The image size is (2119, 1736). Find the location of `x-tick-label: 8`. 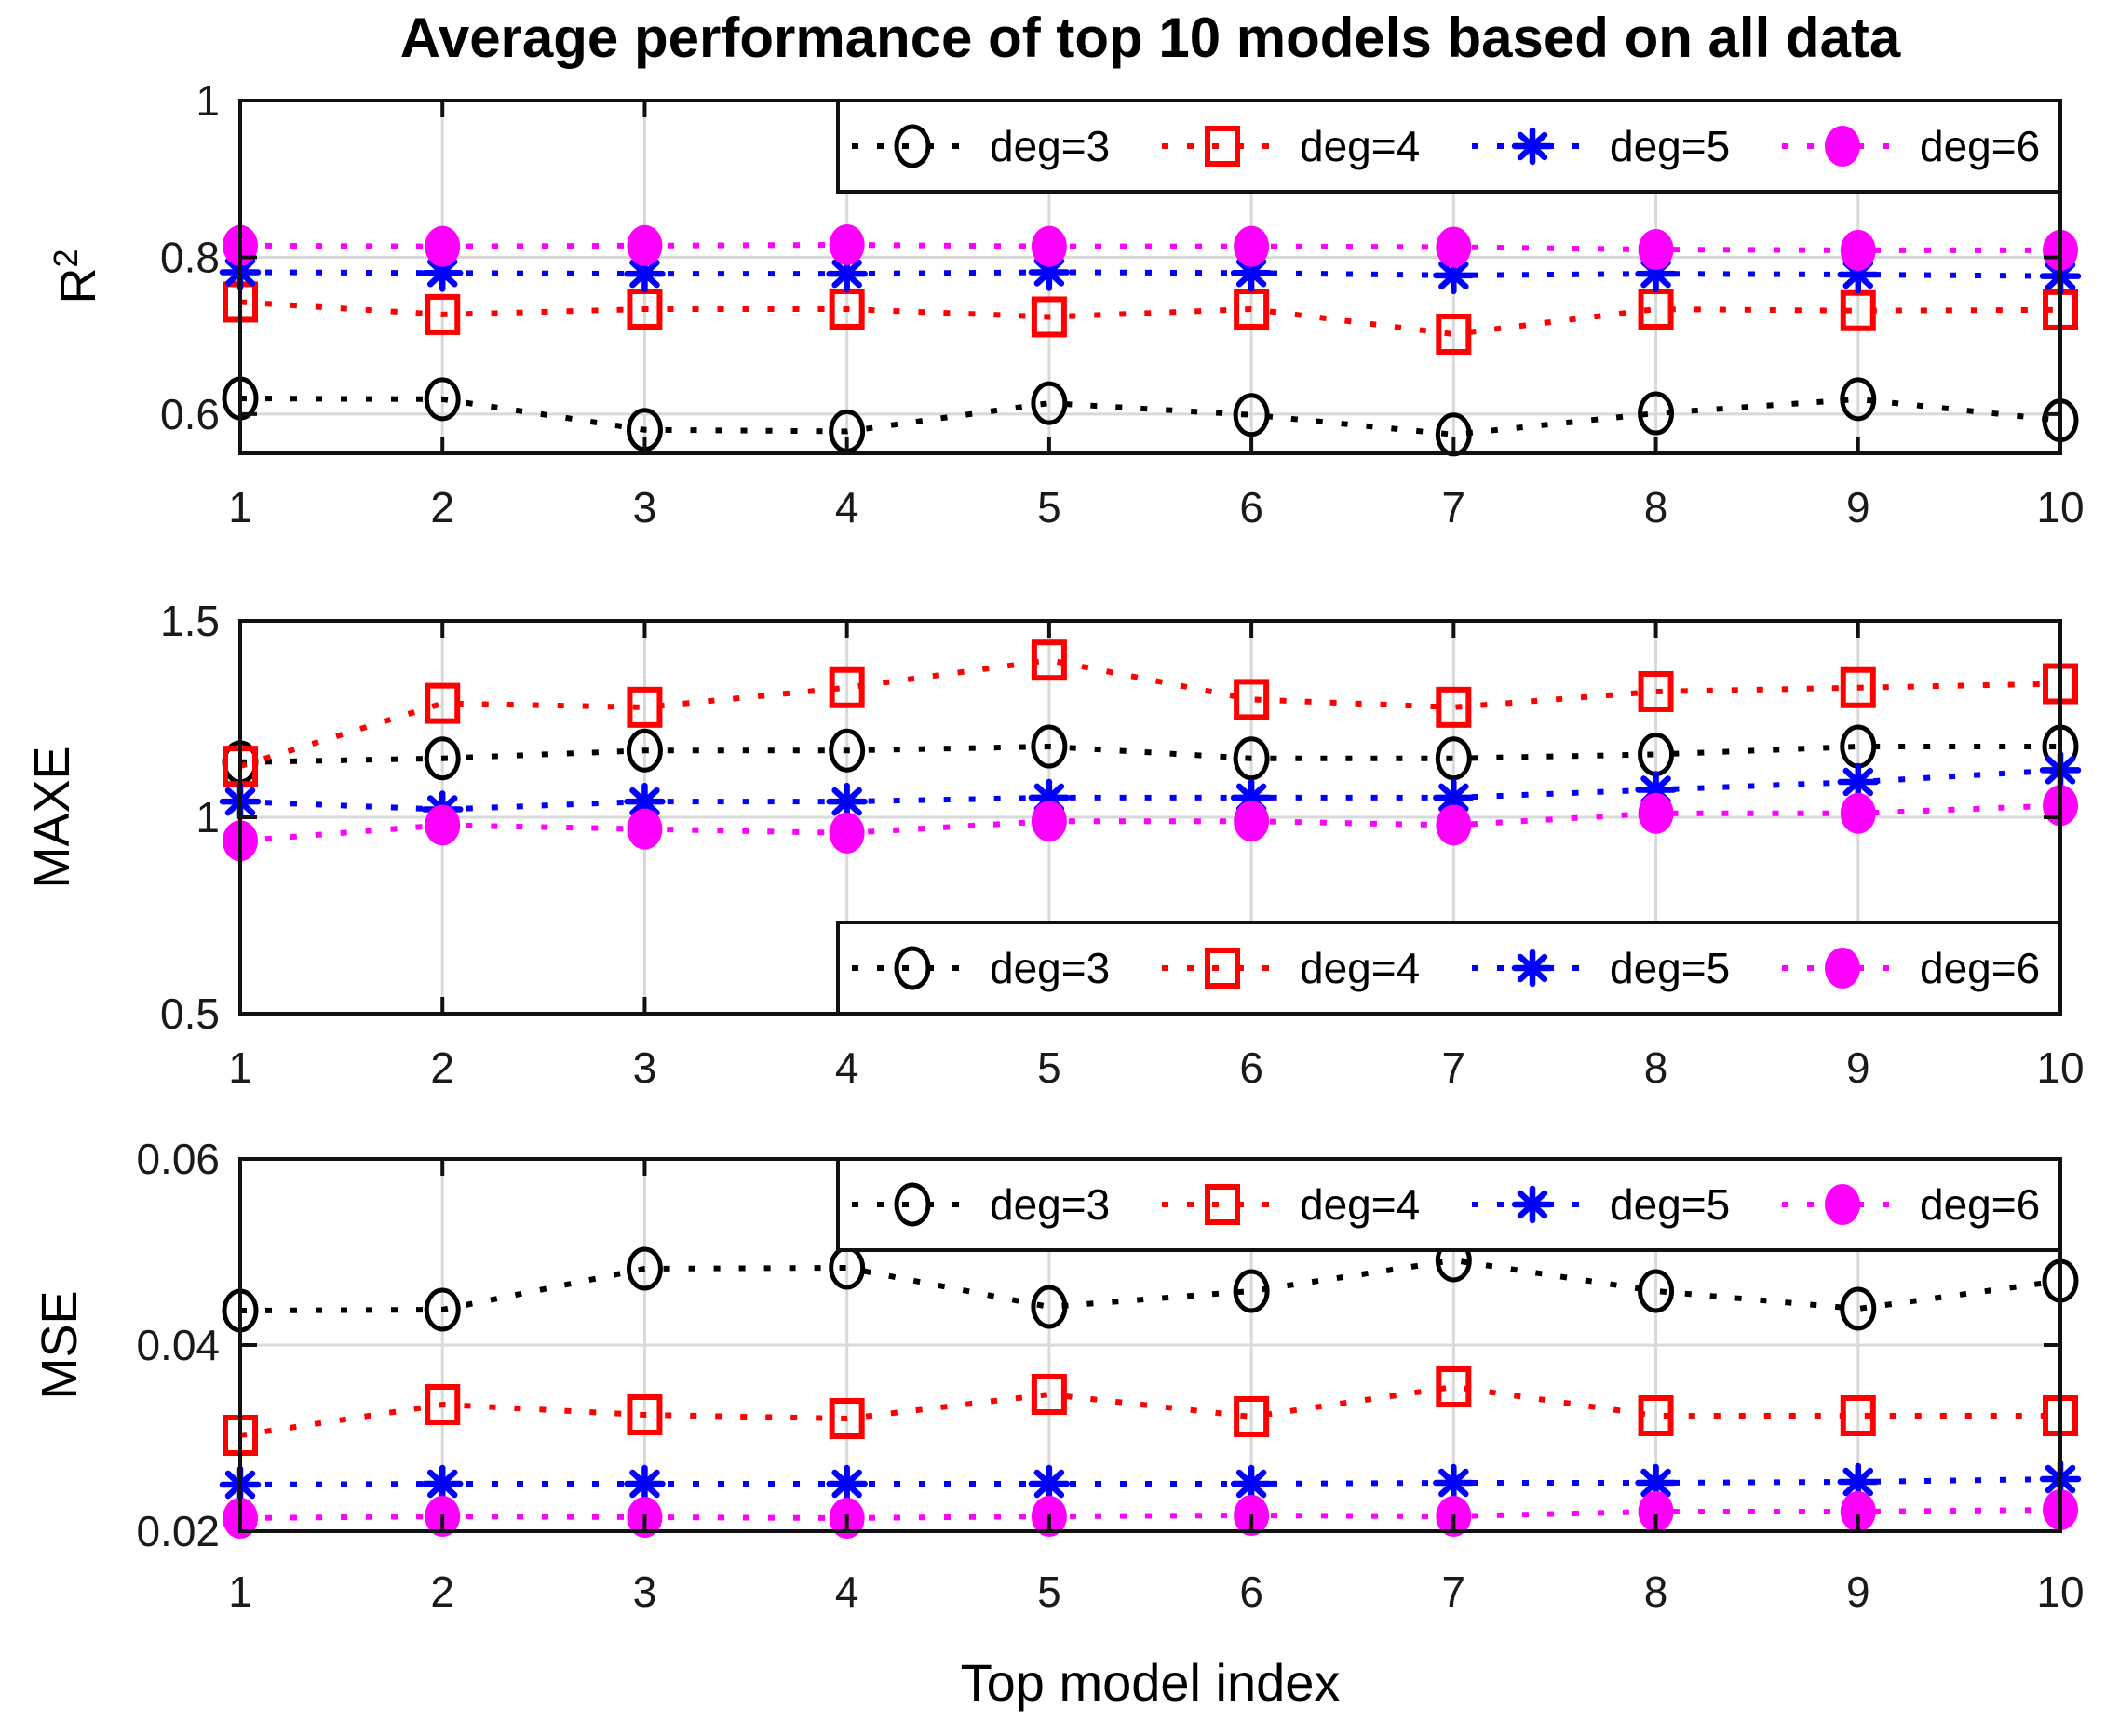

x-tick-label: 8 is located at coordinates (1656, 1068).